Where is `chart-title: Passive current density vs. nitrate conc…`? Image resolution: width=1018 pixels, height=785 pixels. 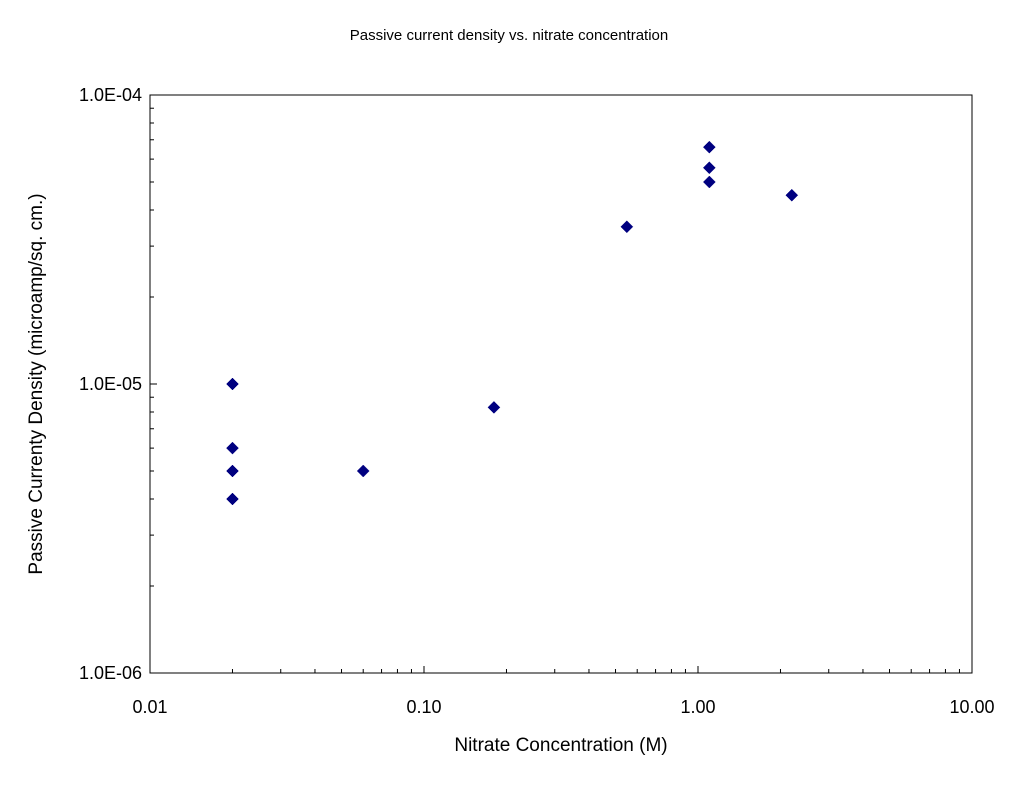 chart-title: Passive current density vs. nitrate conc… is located at coordinates (509, 35).